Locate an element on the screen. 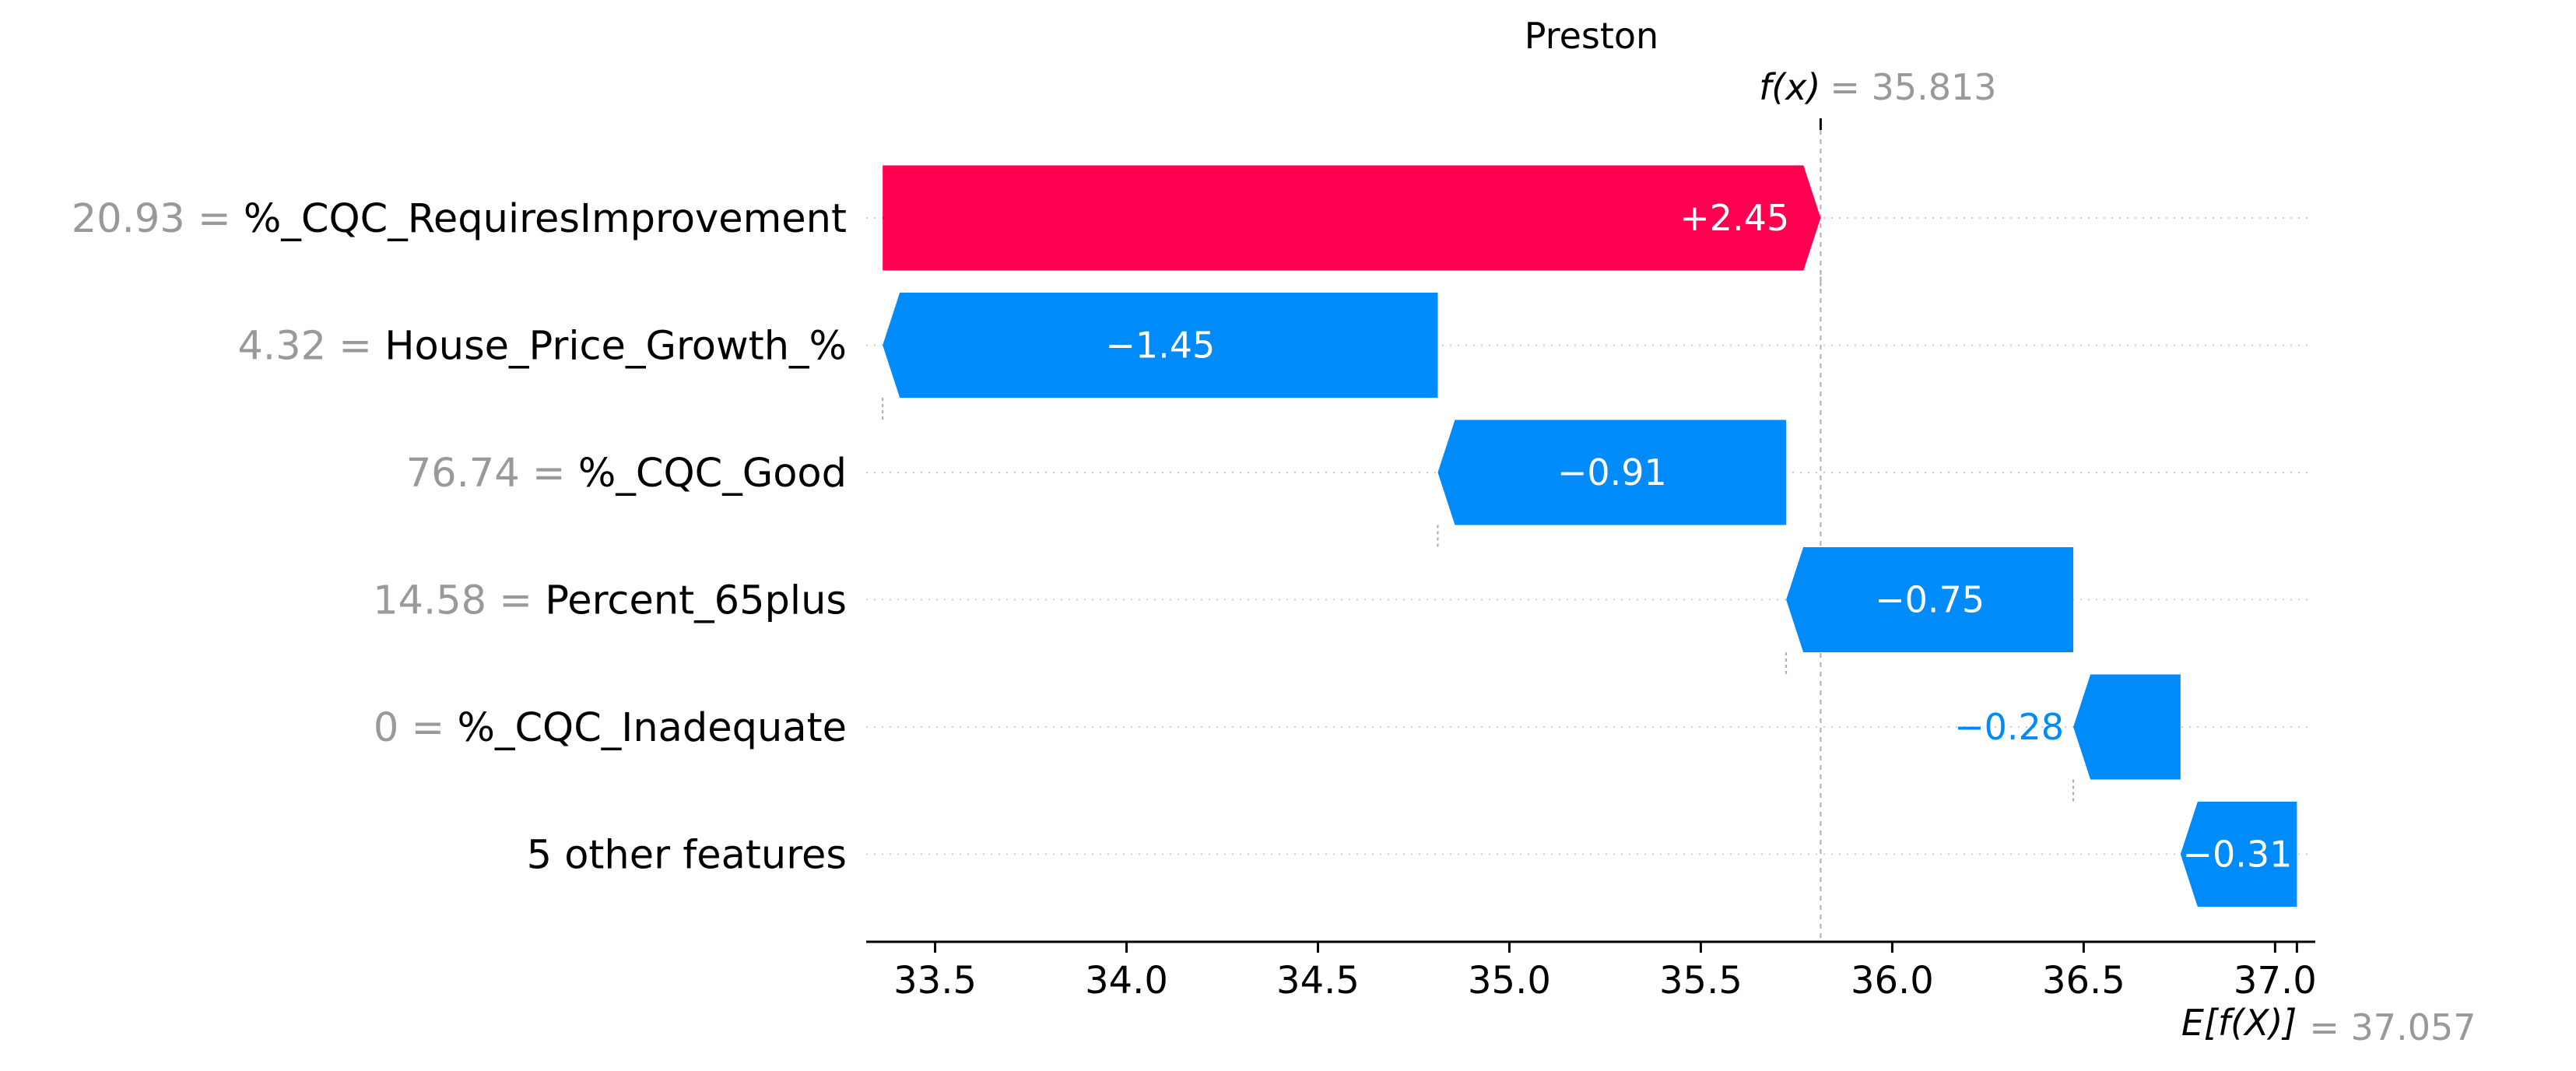 The width and height of the screenshot is (2576, 1071). feature-value: 0 is located at coordinates (386, 728).